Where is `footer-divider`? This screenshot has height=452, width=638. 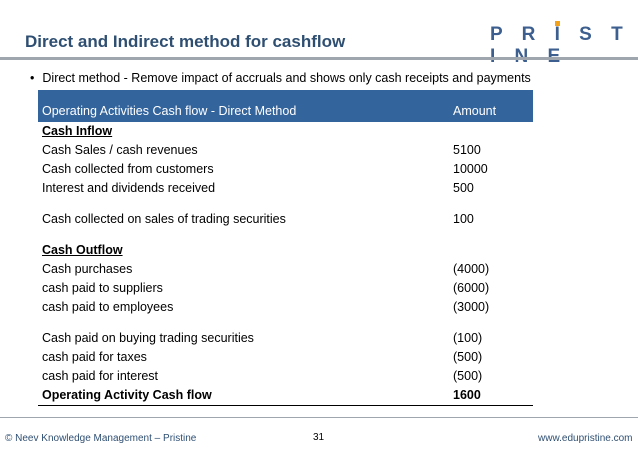 footer-divider is located at coordinates (319, 417).